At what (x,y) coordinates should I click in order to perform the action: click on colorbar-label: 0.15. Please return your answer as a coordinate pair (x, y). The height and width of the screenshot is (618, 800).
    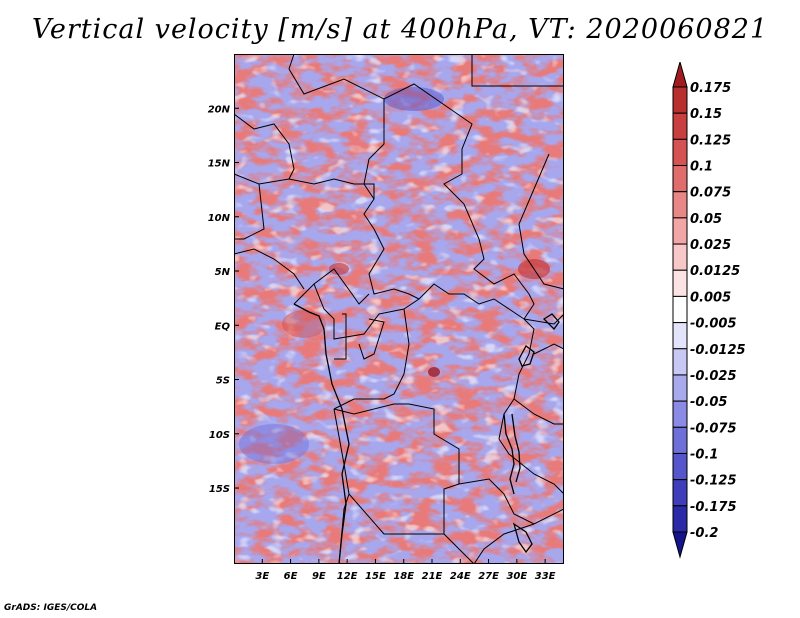
    Looking at the image, I should click on (706, 114).